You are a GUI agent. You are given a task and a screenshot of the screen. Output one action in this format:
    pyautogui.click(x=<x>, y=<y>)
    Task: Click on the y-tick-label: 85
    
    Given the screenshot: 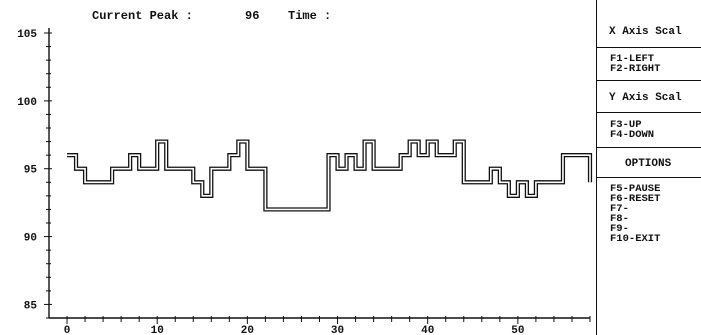 What is the action you would take?
    pyautogui.click(x=31, y=306)
    